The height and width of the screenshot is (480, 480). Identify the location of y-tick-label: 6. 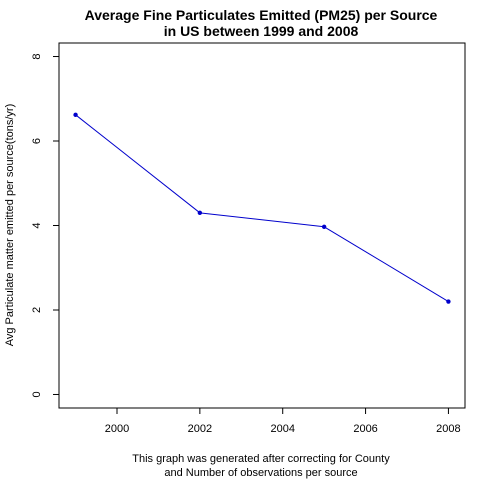
(37, 141).